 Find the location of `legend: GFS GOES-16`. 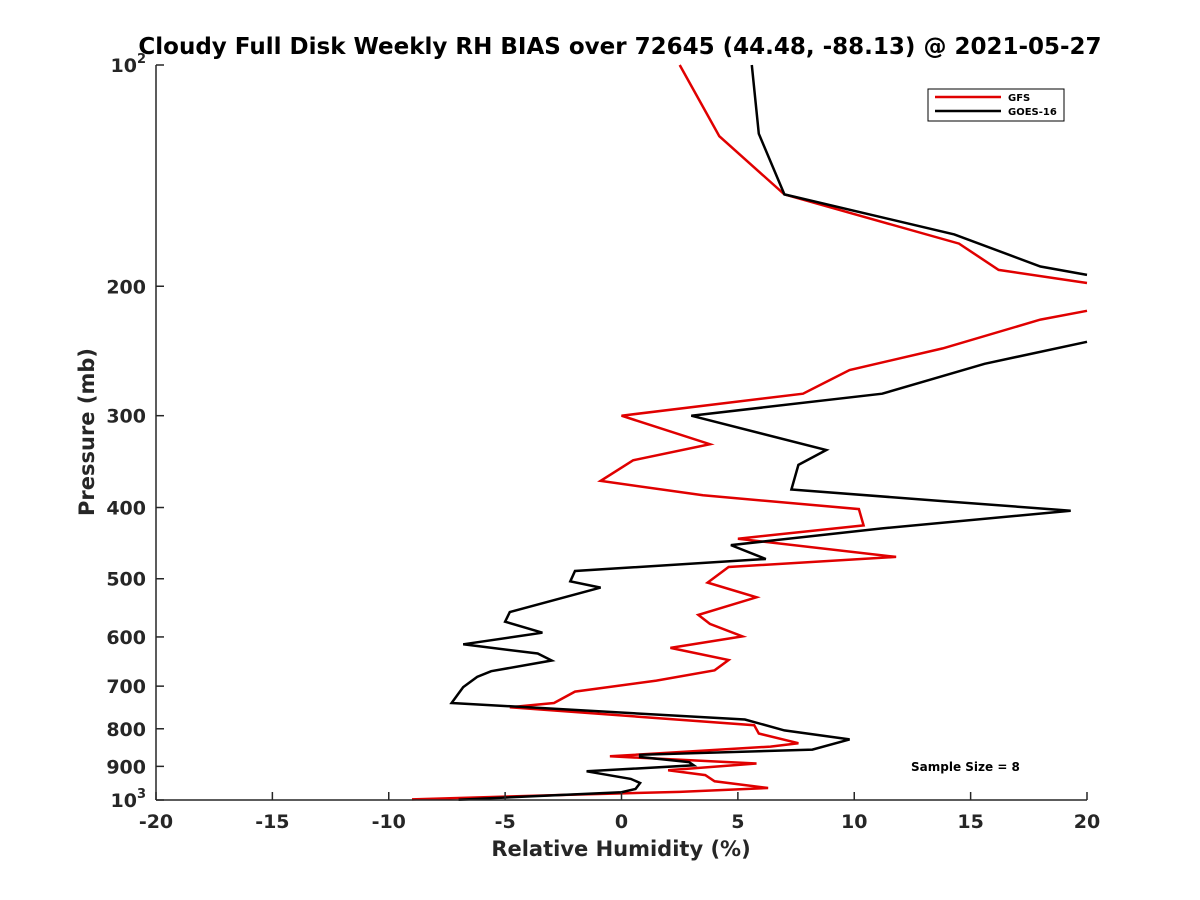

legend: GFS GOES-16 is located at coordinates (996, 105).